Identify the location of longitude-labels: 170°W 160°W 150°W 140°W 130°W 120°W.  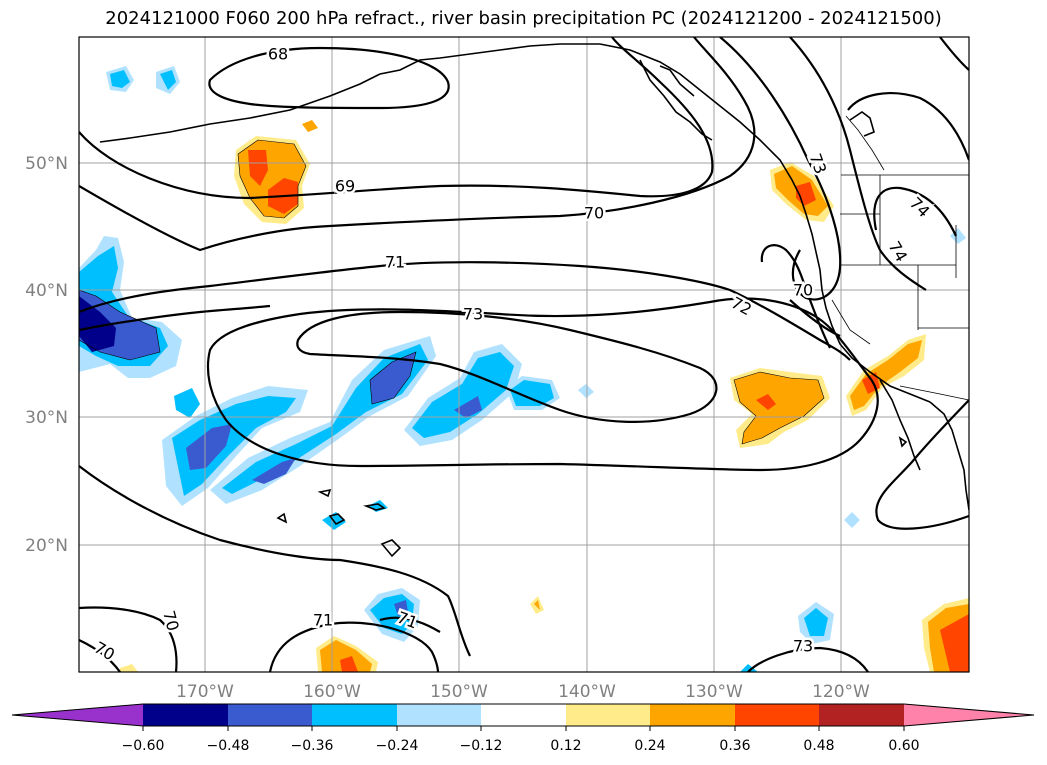
(523, 692).